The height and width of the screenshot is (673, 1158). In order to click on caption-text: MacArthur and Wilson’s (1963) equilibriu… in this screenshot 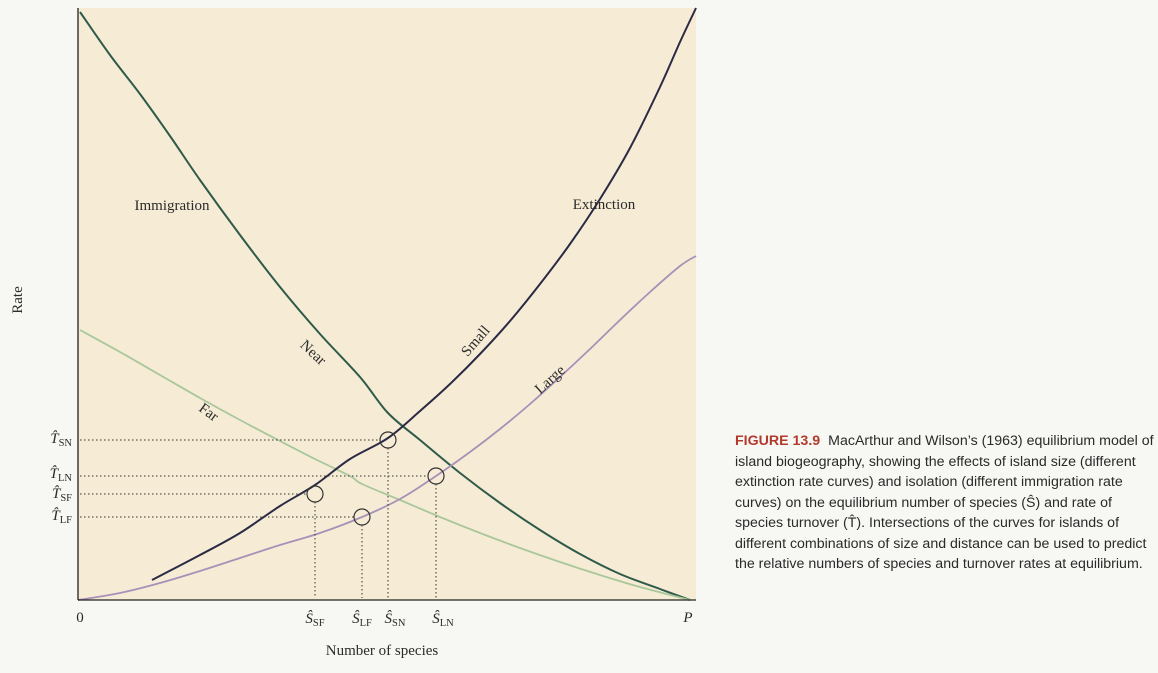, I will do `click(944, 502)`.